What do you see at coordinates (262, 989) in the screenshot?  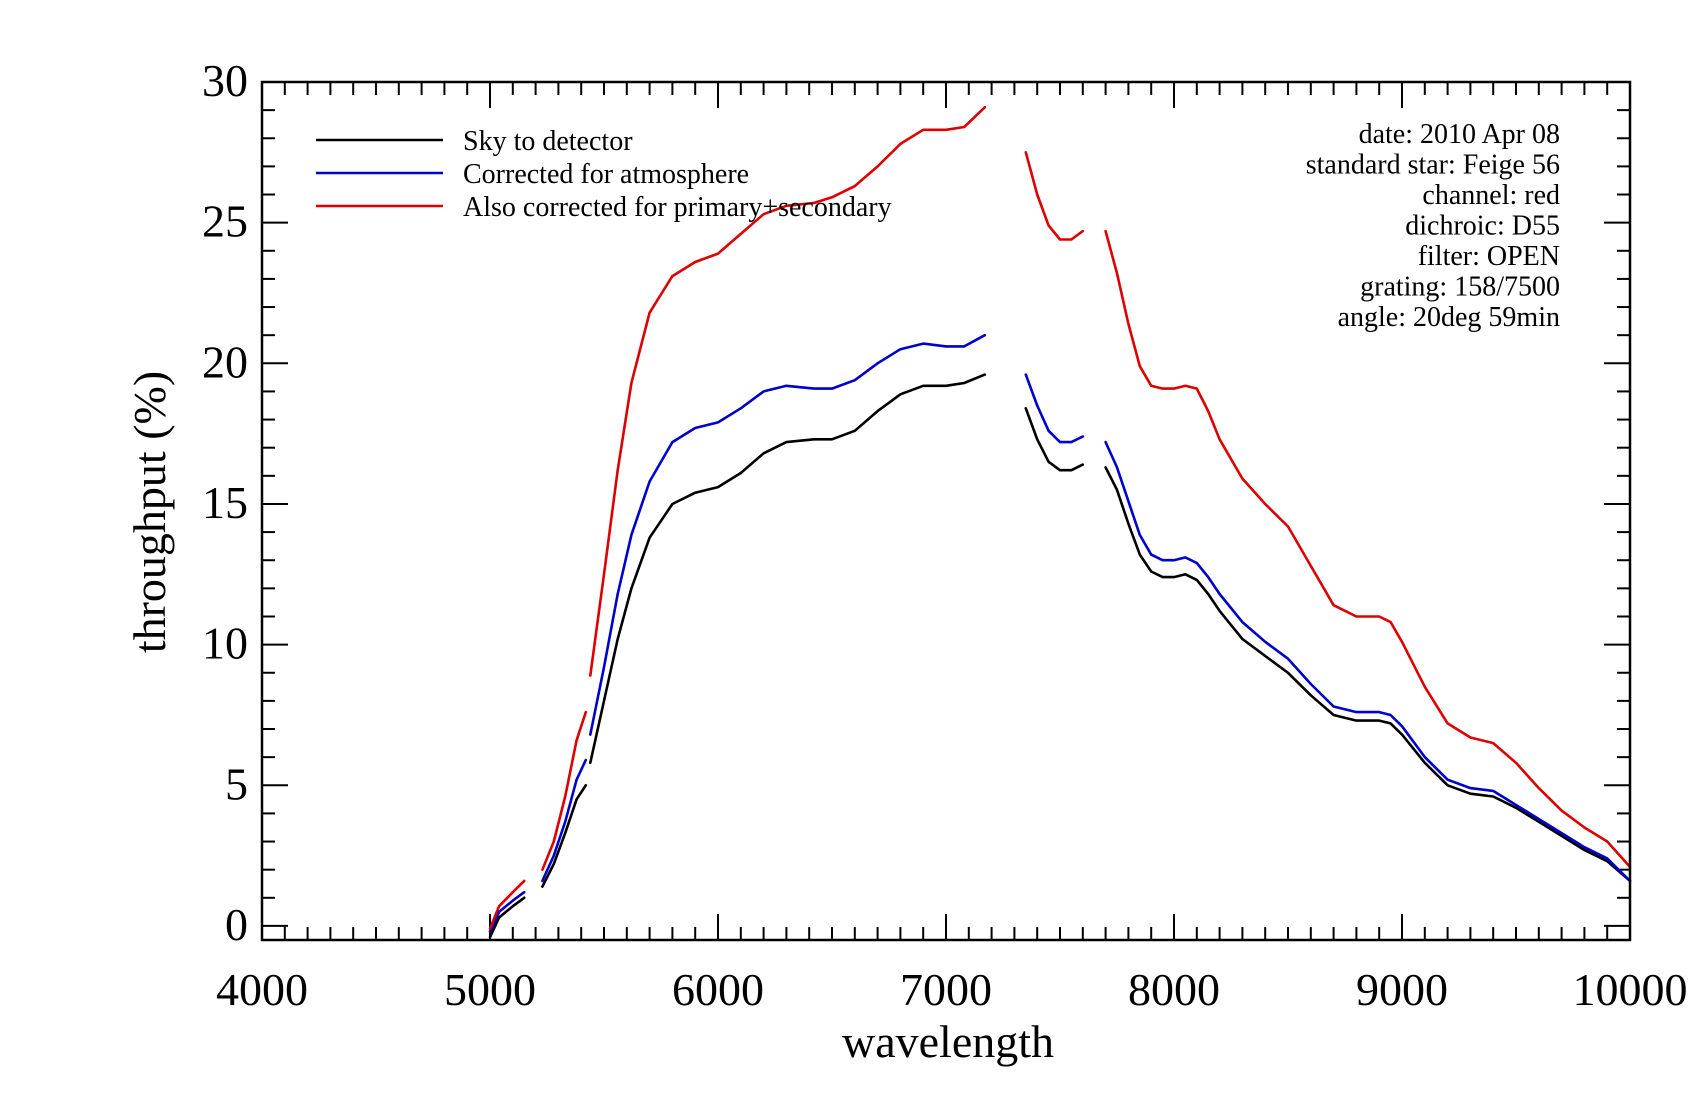 I see `x-tick-label: 4000` at bounding box center [262, 989].